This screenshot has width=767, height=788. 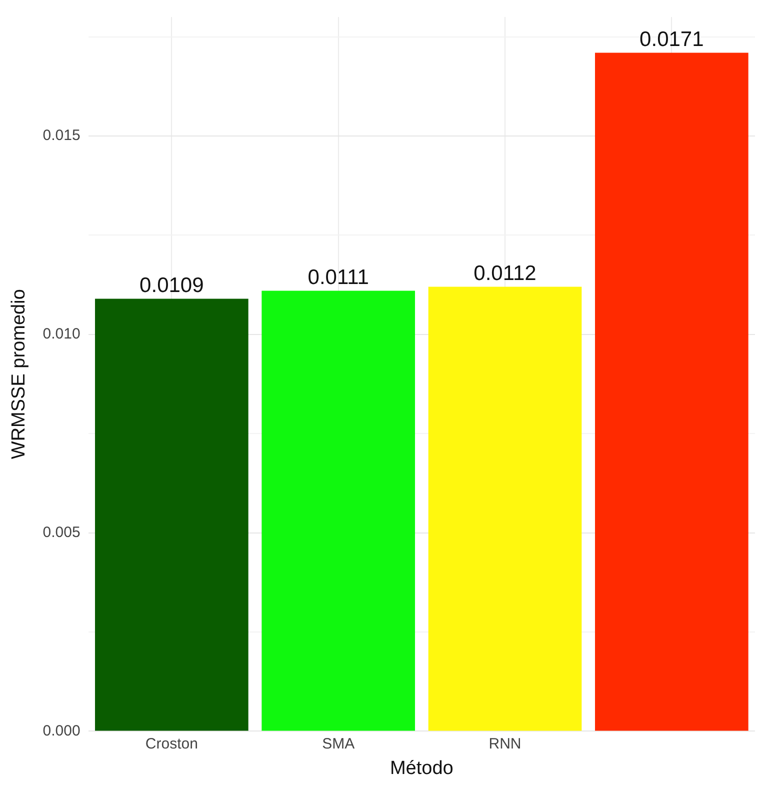 I want to click on y-tick-label: 0.000, so click(x=61, y=731).